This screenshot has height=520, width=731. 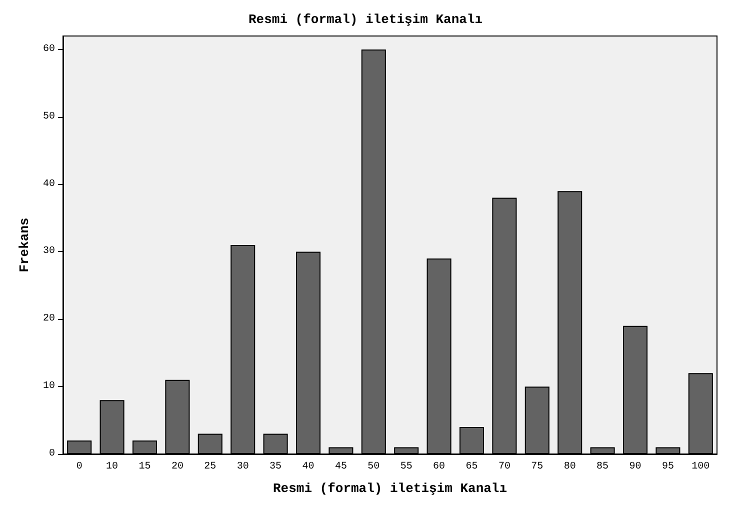 I want to click on y-tick-label: 30, so click(x=48, y=252).